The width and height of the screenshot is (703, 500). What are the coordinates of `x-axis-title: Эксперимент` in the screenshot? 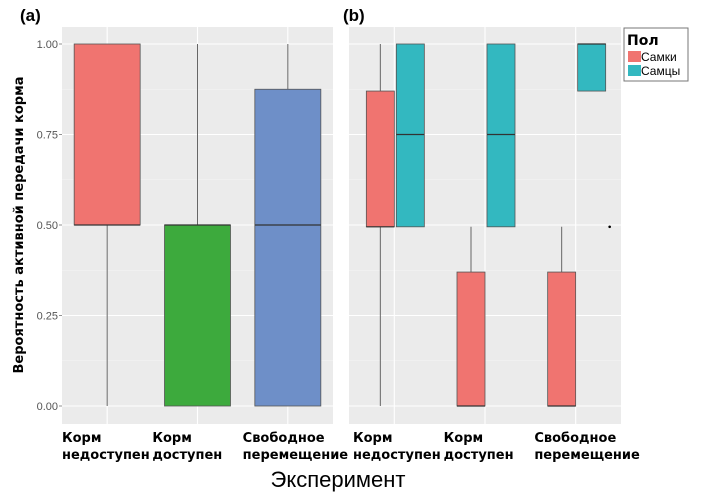 It's located at (338, 479).